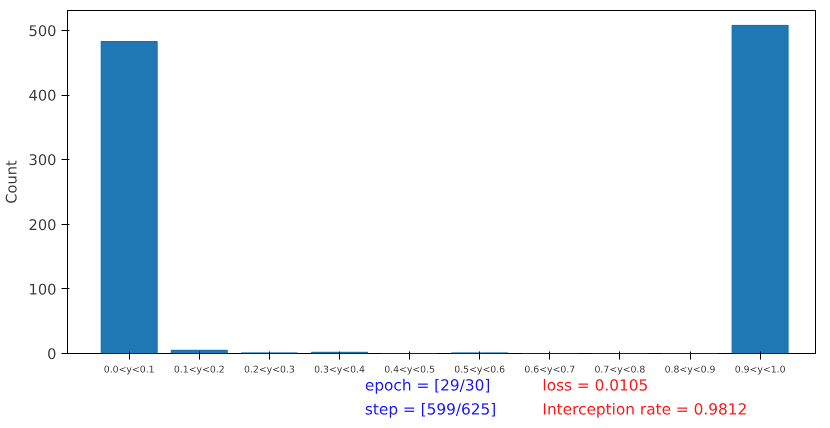 The width and height of the screenshot is (830, 428). I want to click on text: loss = 0.0105, so click(595, 385).